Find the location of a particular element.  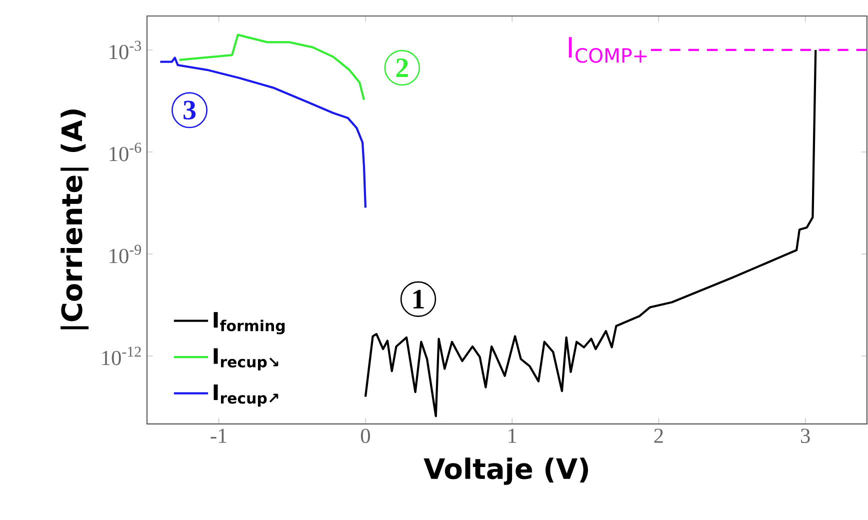

y-tick-label: 10$^{-6}$ is located at coordinates (126, 152).